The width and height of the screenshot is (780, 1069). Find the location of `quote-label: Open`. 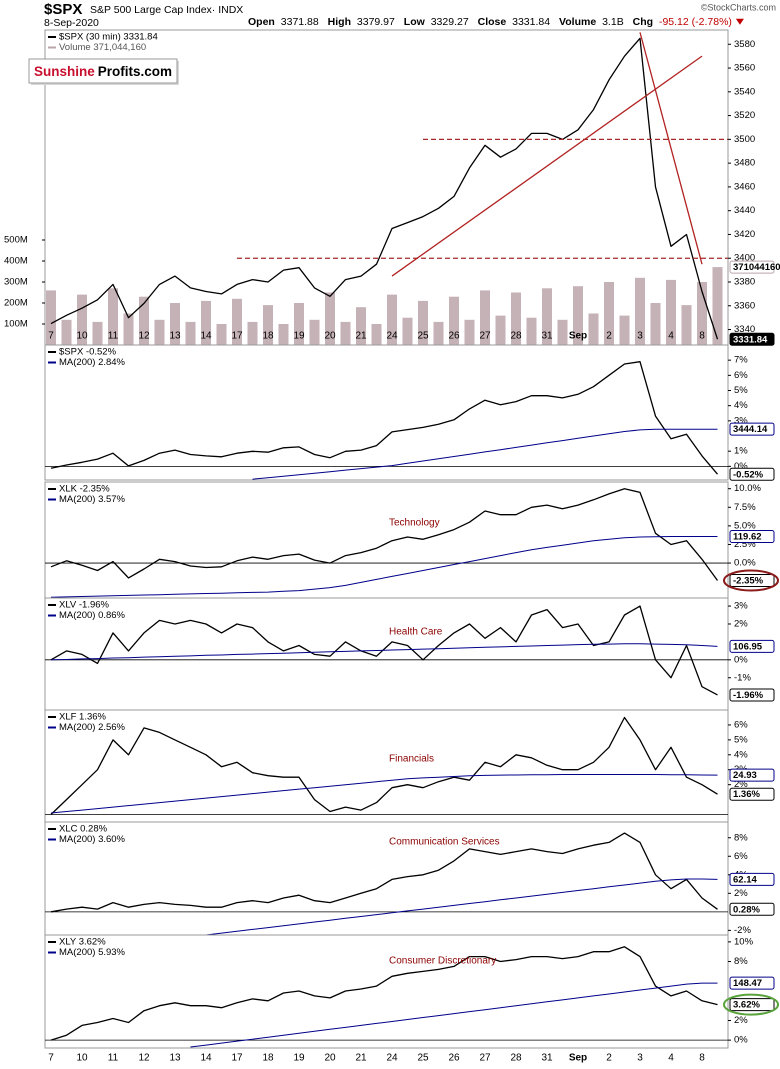

quote-label: Open is located at coordinates (261, 22).